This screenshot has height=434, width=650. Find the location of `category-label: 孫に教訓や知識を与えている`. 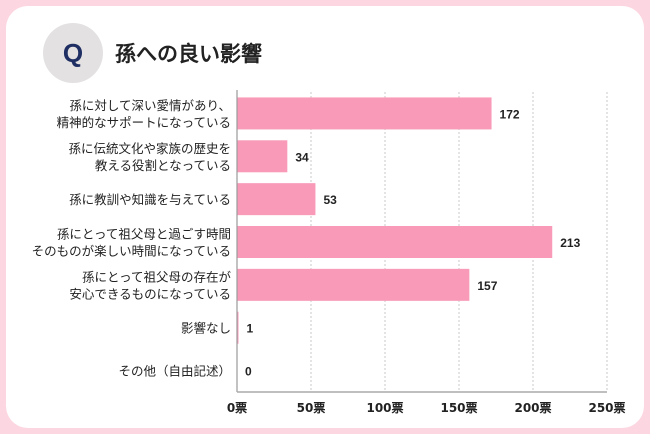

category-label: 孫に教訓や知識を与えている is located at coordinates (150, 199).